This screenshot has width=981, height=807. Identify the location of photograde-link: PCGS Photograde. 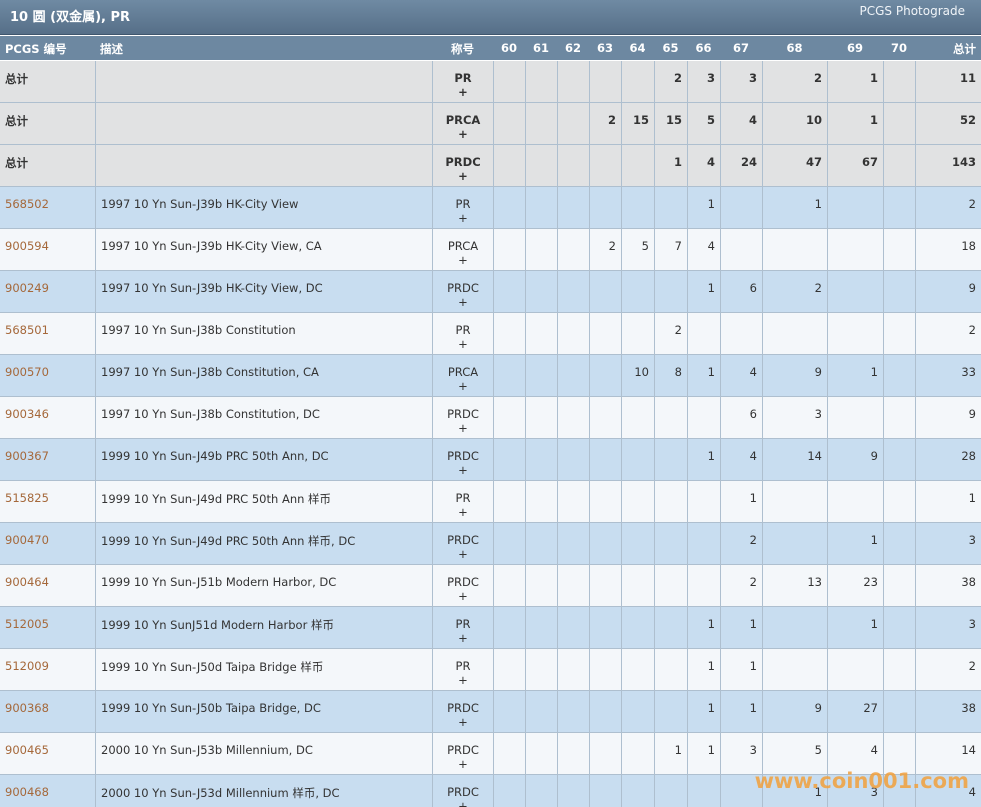
(912, 11).